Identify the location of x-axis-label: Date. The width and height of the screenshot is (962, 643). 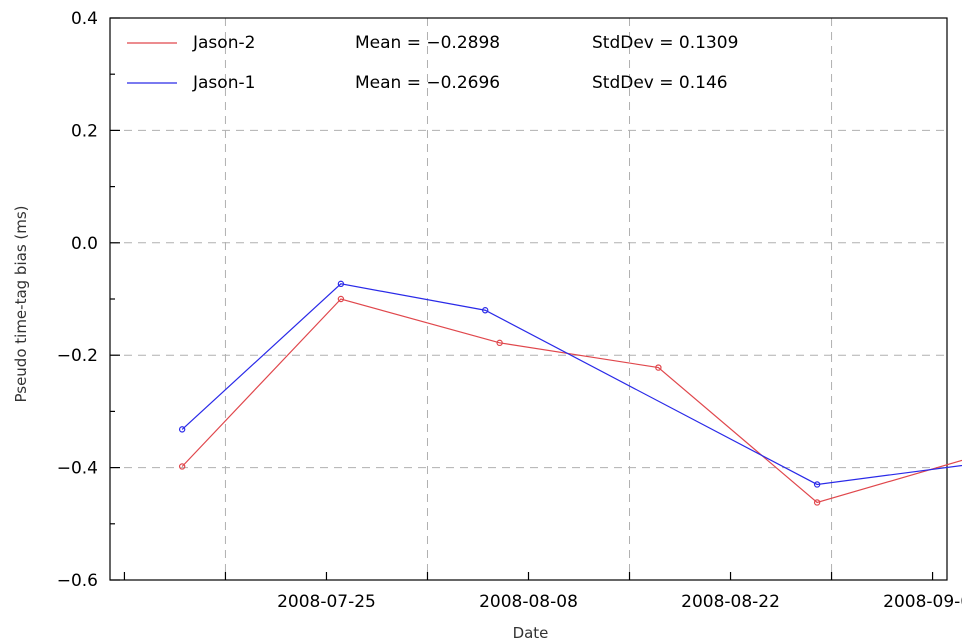
(531, 633).